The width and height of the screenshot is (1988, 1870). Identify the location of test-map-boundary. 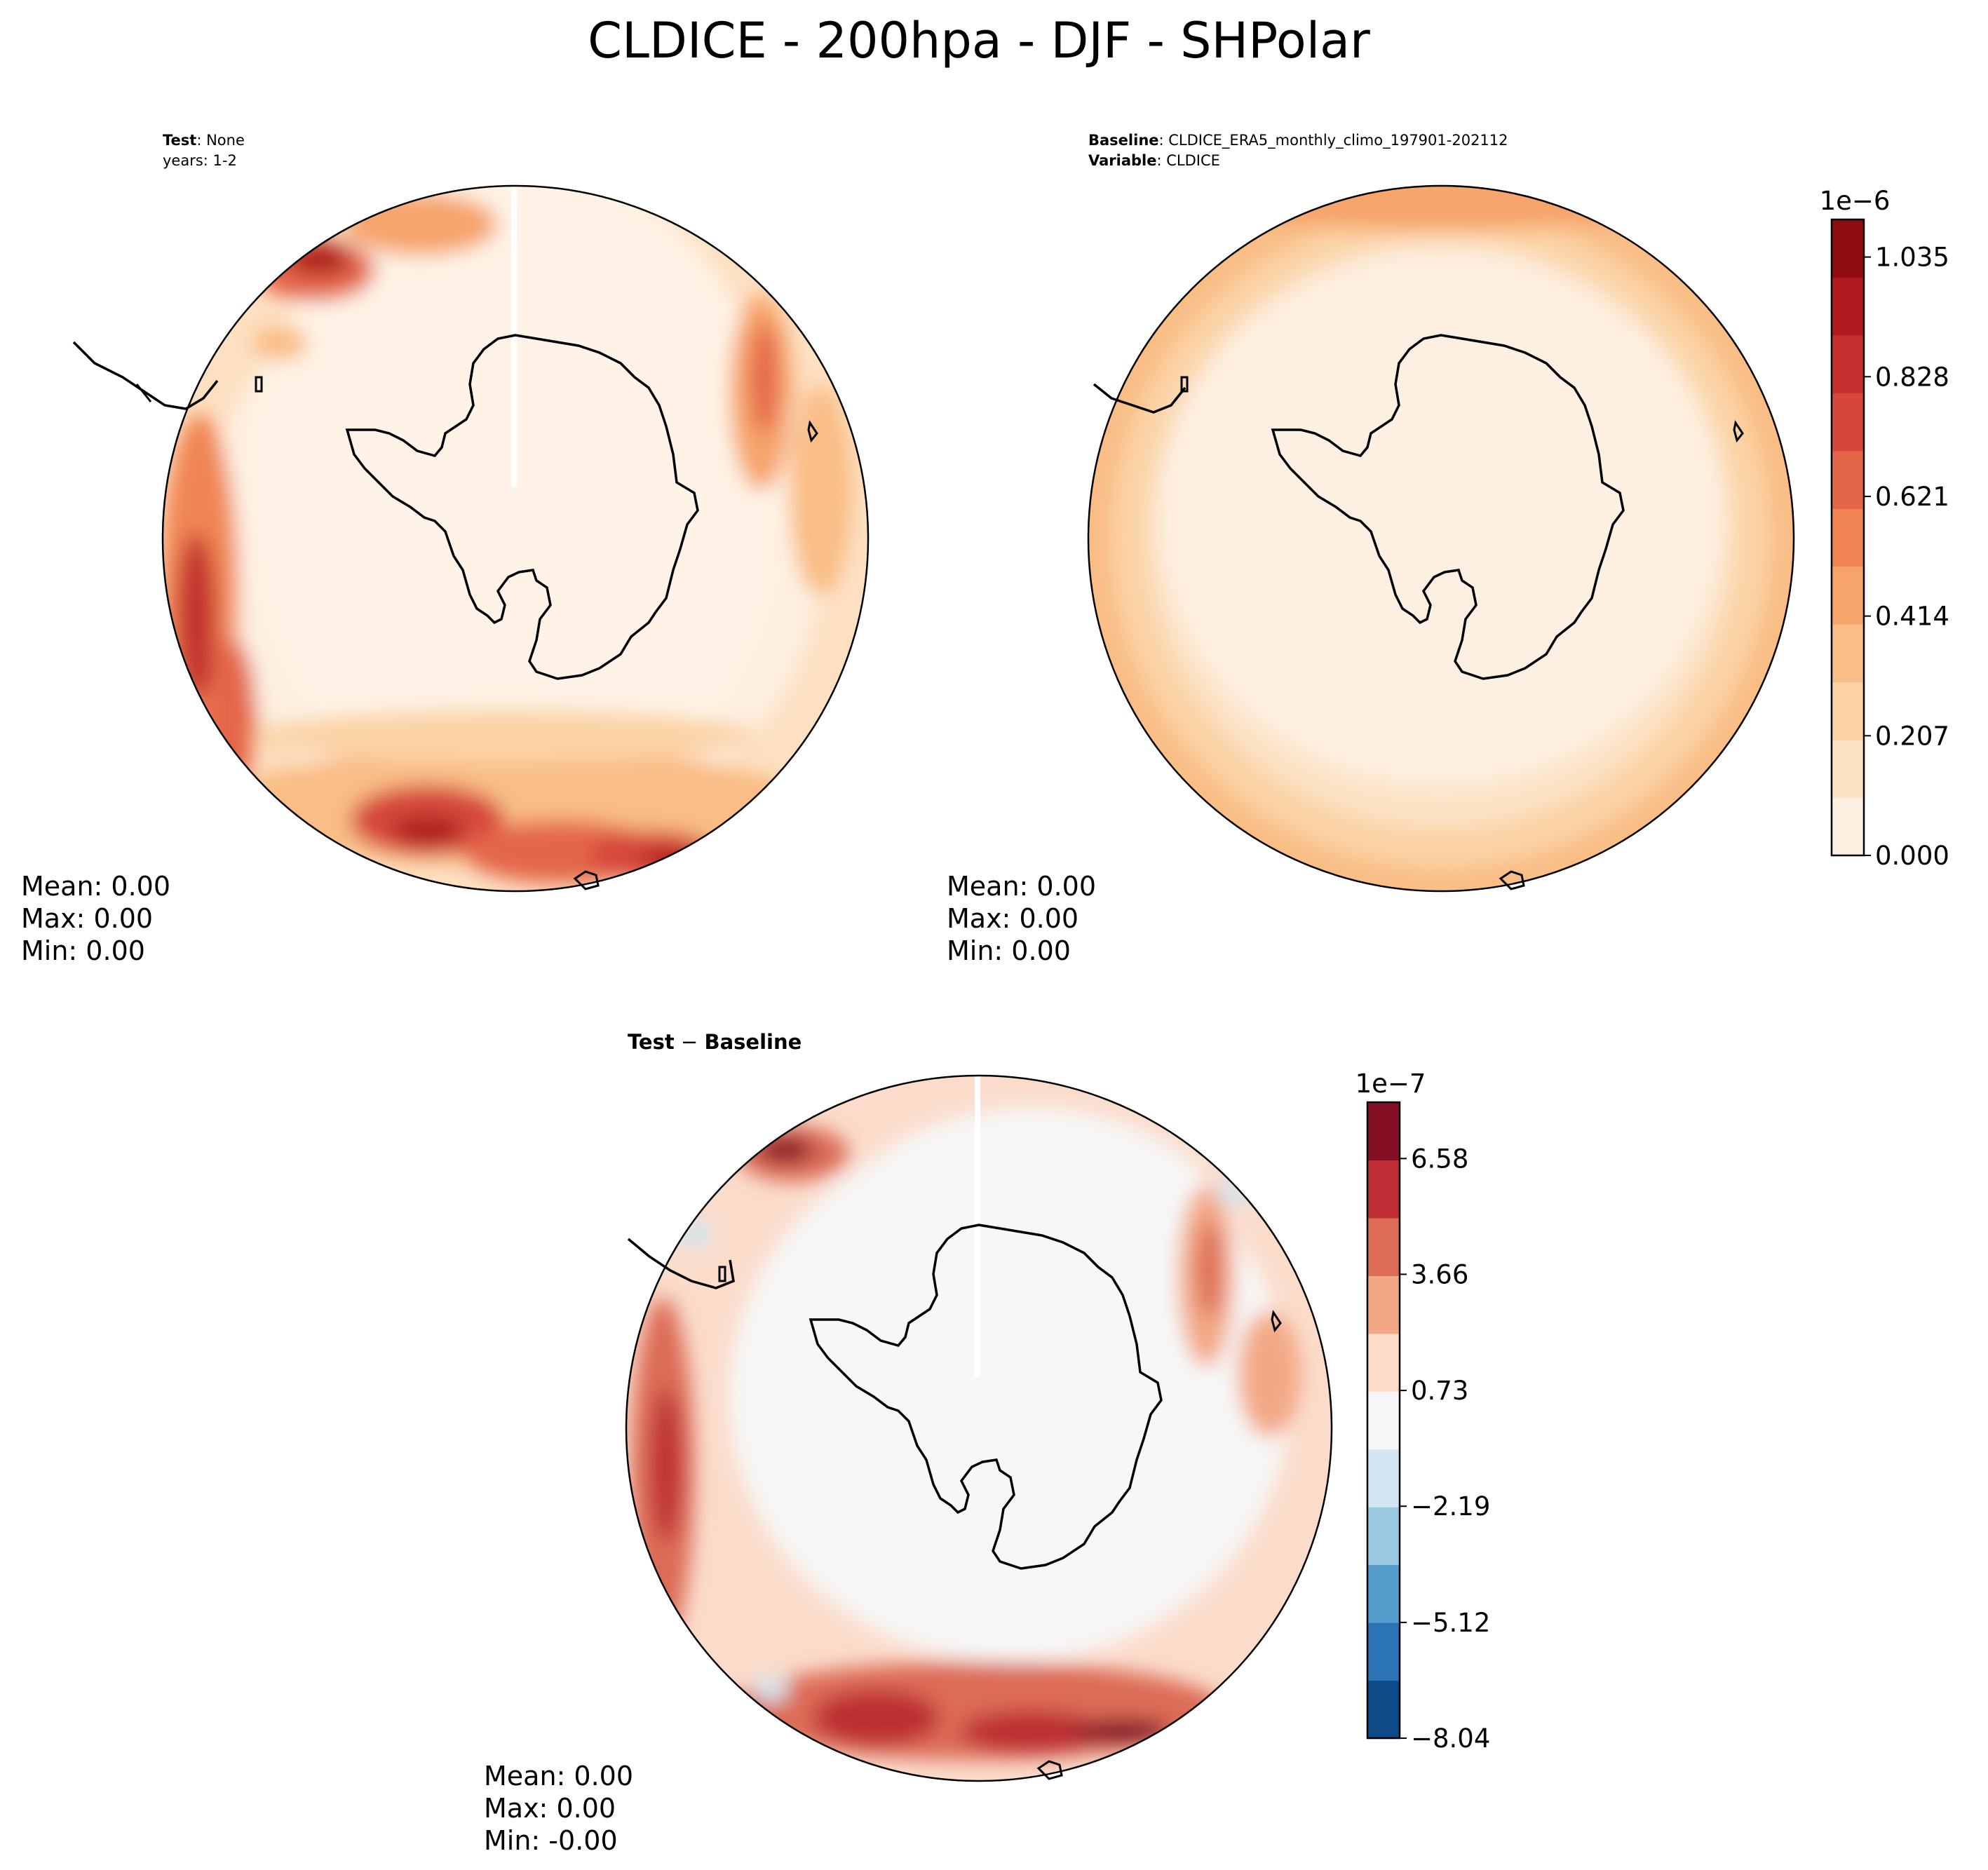
(515, 538).